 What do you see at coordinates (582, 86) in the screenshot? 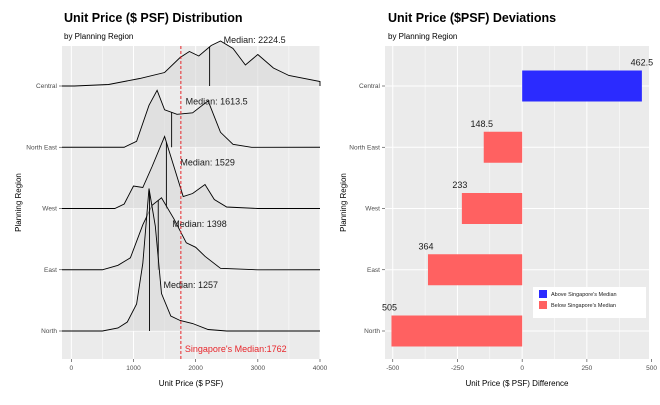
I see `deviation-bar-central` at bounding box center [582, 86].